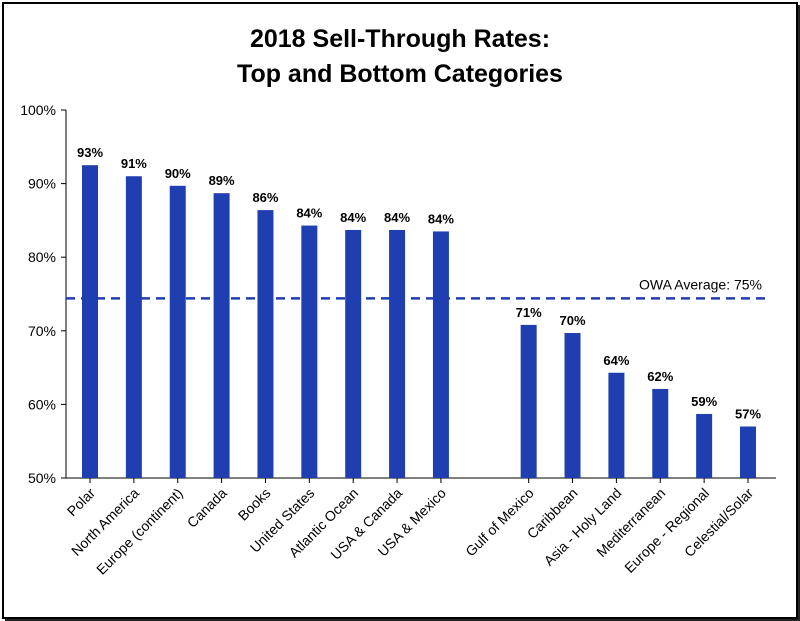 The width and height of the screenshot is (800, 621). What do you see at coordinates (400, 39) in the screenshot?
I see `chart-title-line-1: 2018 Sell-Through Rates:` at bounding box center [400, 39].